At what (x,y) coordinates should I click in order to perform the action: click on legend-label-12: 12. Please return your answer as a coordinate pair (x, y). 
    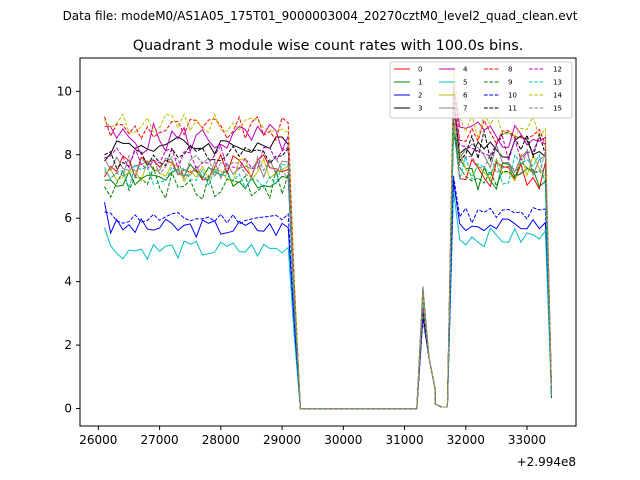
    Looking at the image, I should click on (557, 70).